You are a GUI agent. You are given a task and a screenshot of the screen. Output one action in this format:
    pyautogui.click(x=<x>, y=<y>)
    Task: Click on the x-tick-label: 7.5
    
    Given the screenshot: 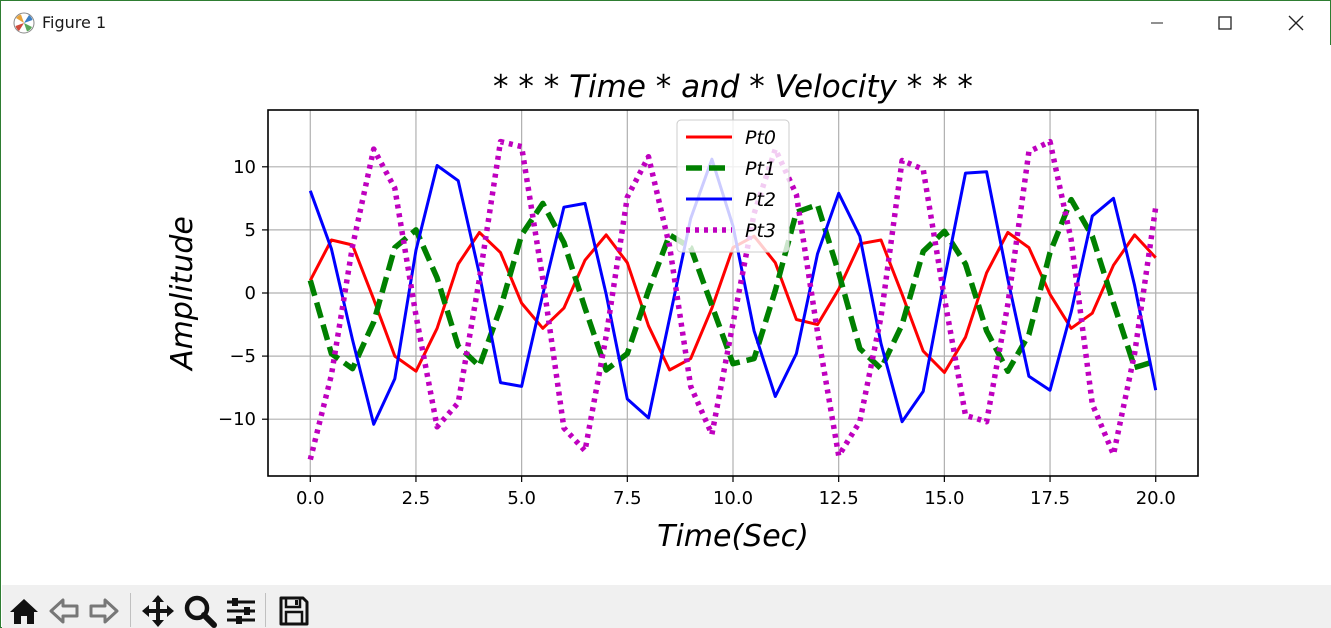 What is the action you would take?
    pyautogui.click(x=627, y=498)
    